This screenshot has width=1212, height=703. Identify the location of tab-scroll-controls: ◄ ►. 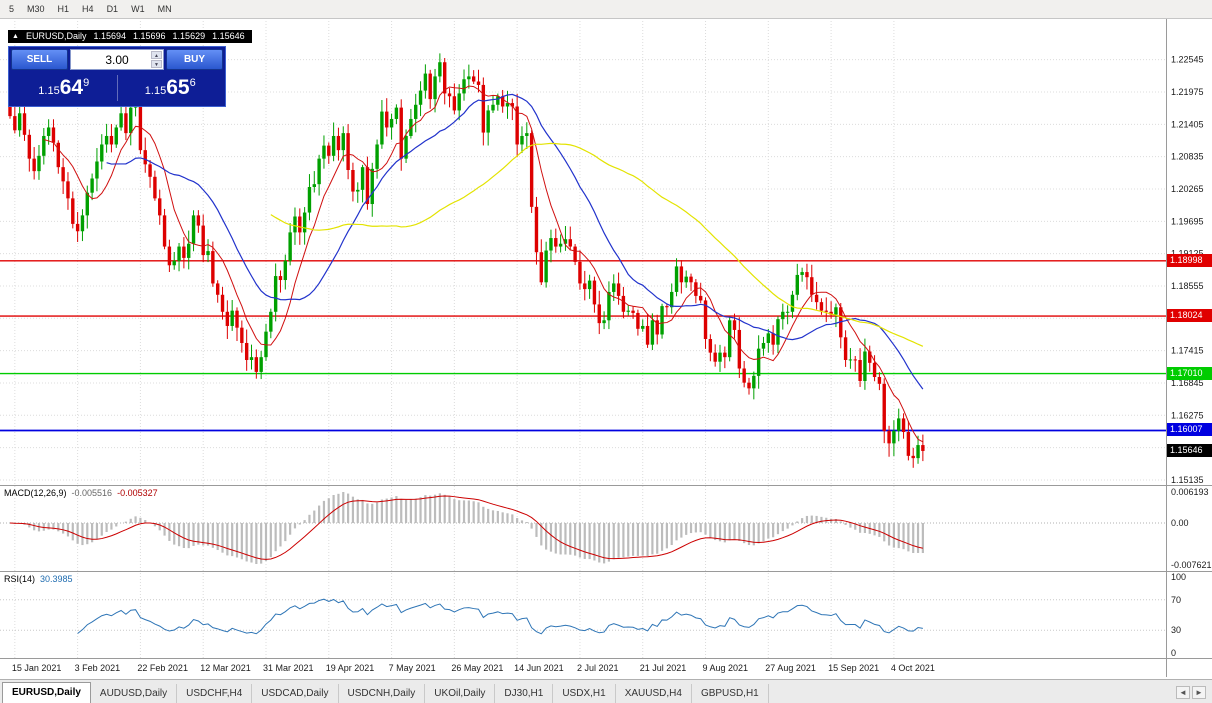
(1194, 694).